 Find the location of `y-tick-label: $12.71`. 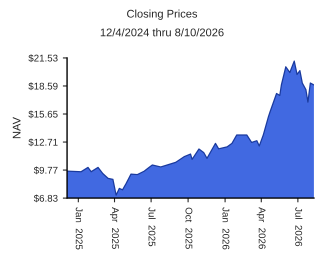

y-tick-label: $12.71 is located at coordinates (43, 142).